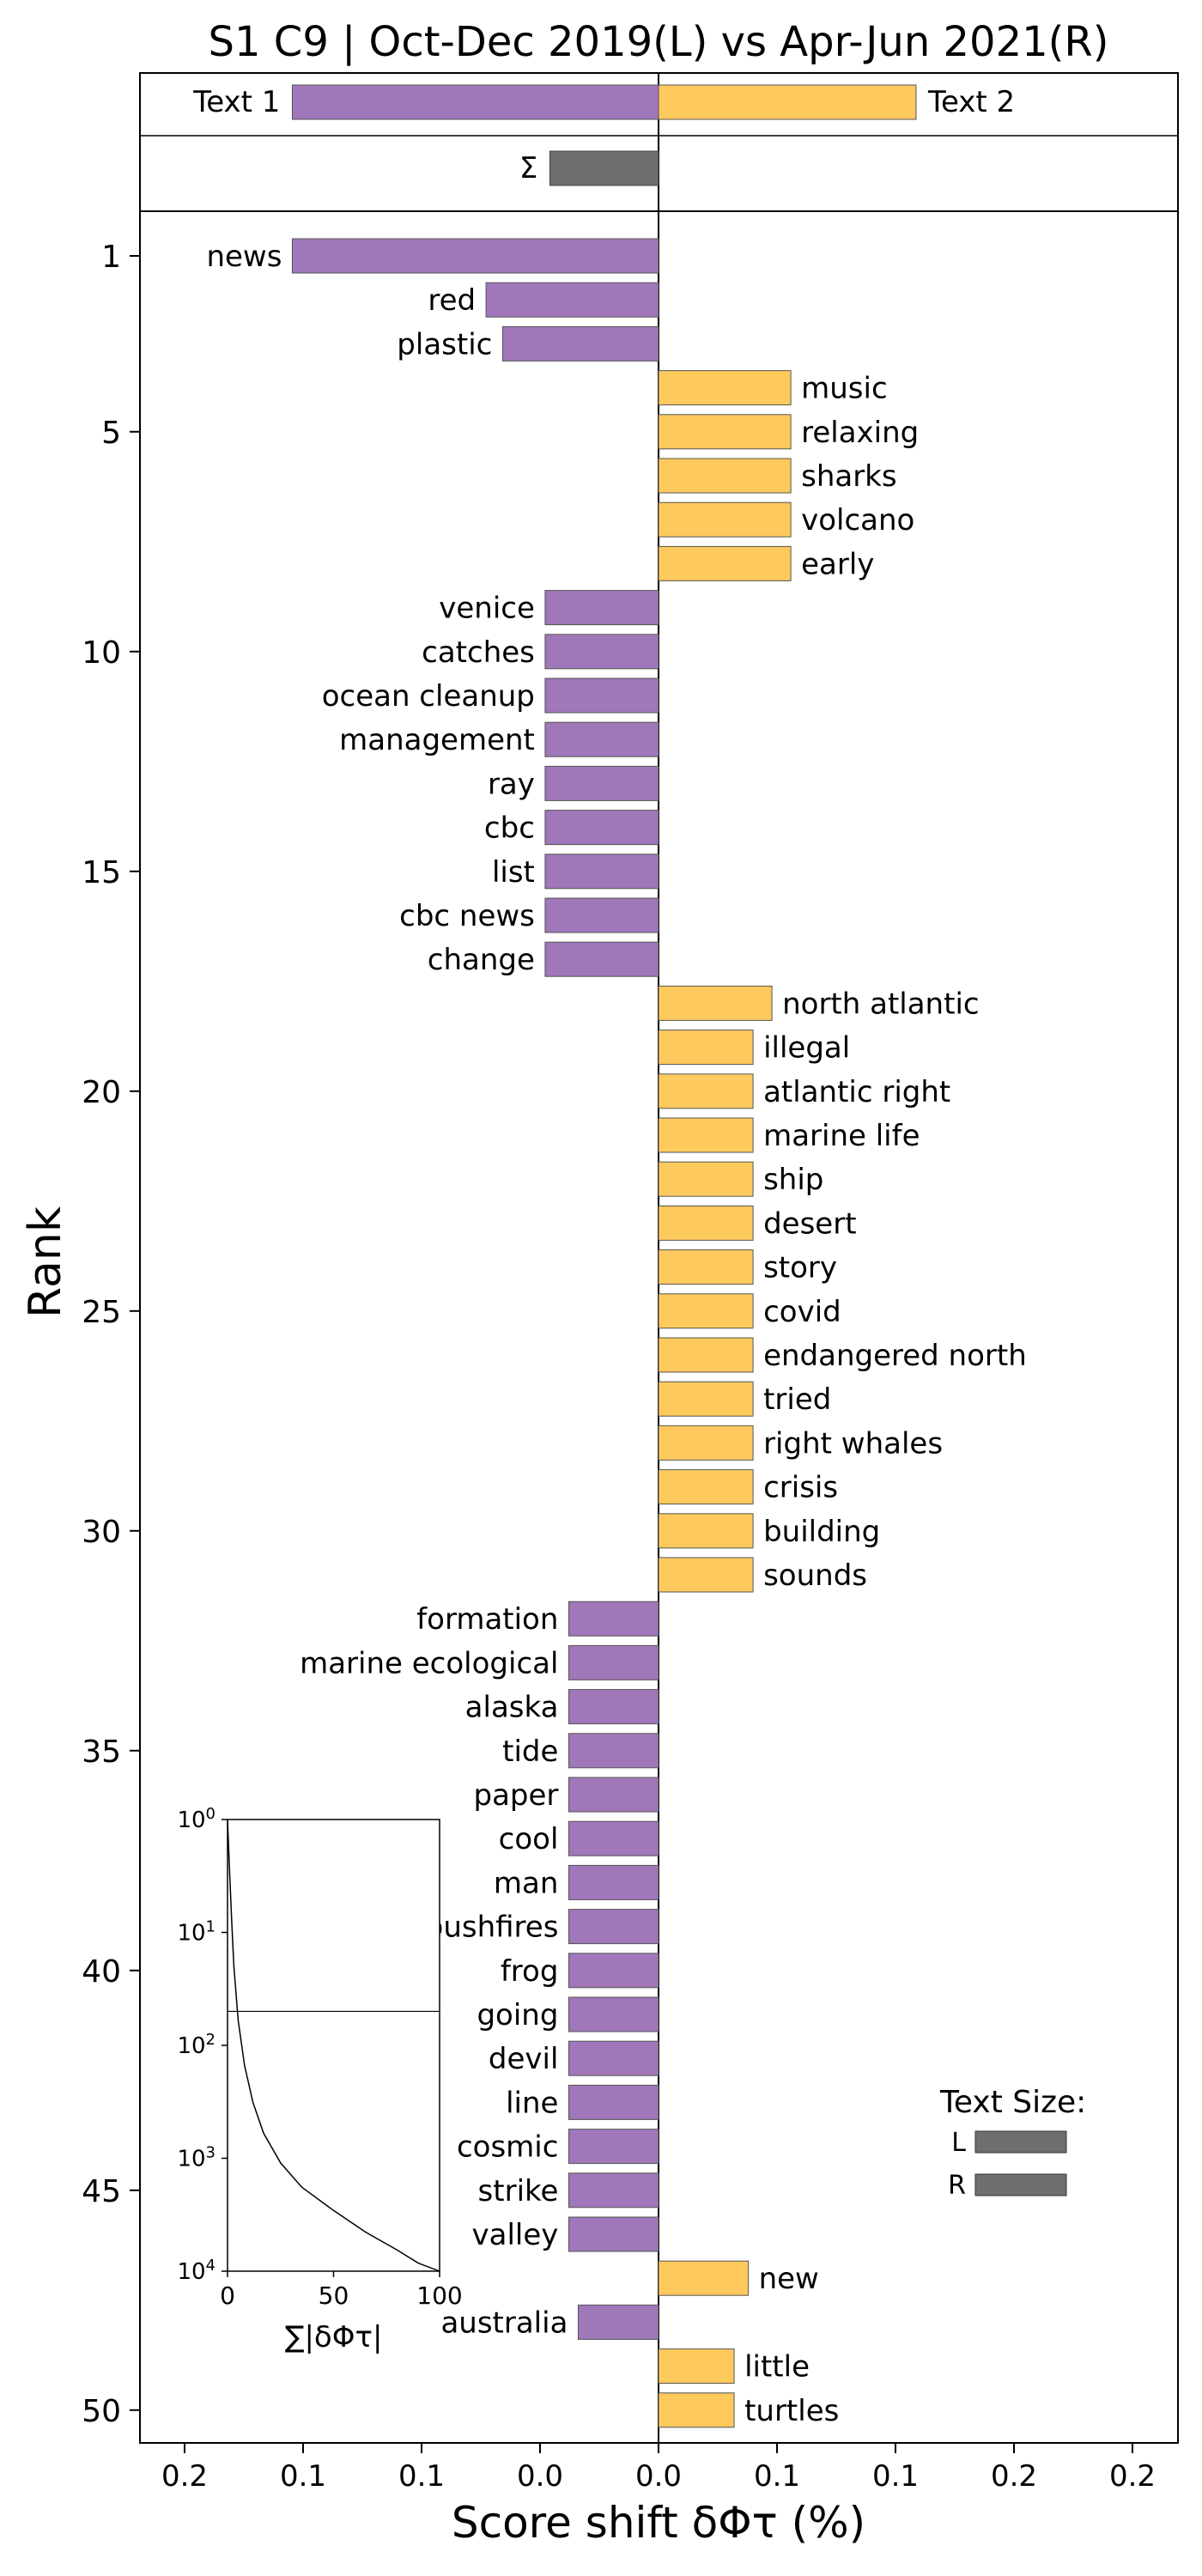 The height and width of the screenshot is (2576, 1202). What do you see at coordinates (957, 2186) in the screenshot?
I see `legend-item-label: R` at bounding box center [957, 2186].